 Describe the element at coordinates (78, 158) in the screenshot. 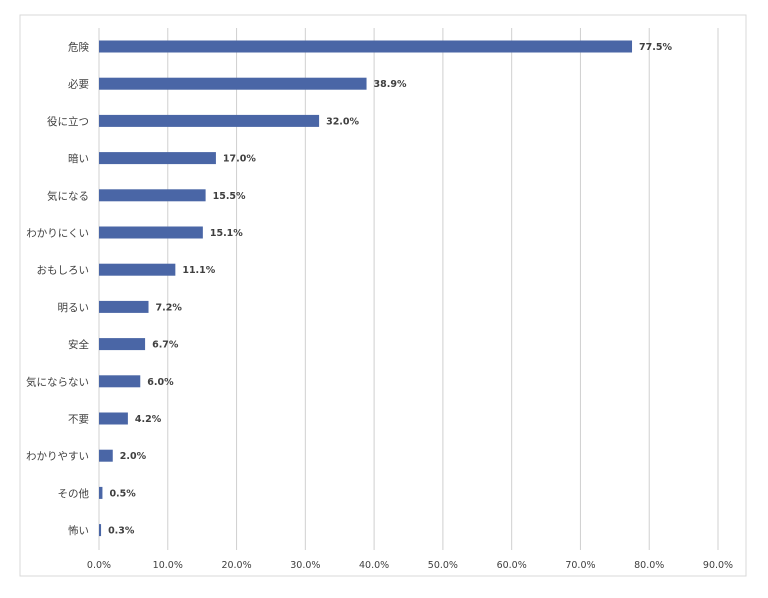

I see `category-label: 暗い` at that location.